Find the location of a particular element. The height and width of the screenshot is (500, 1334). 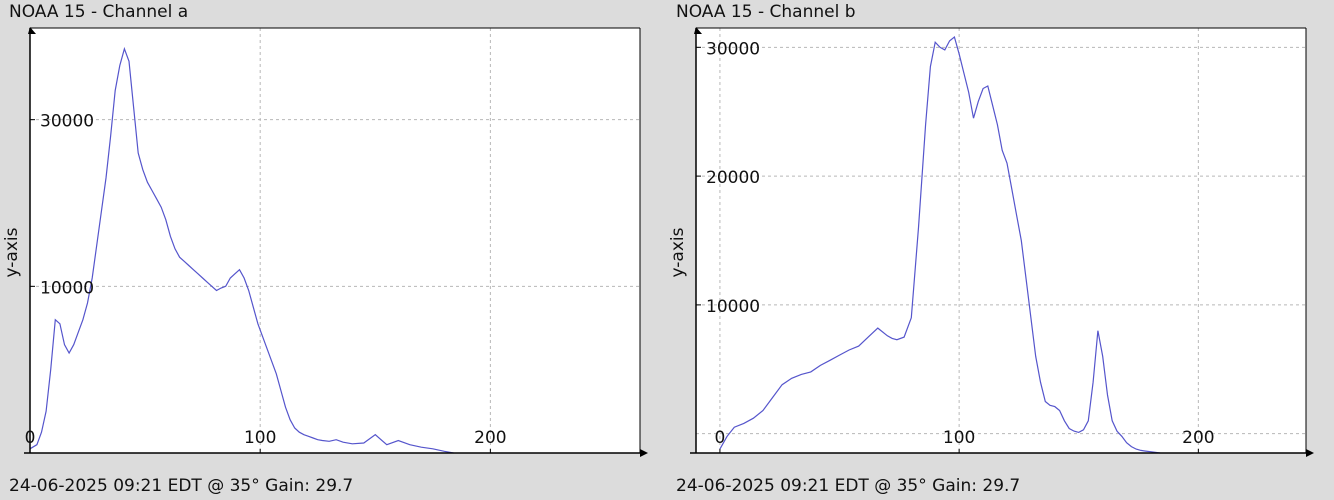

chart-title: NOAA 15 - Channel a is located at coordinates (99, 12).